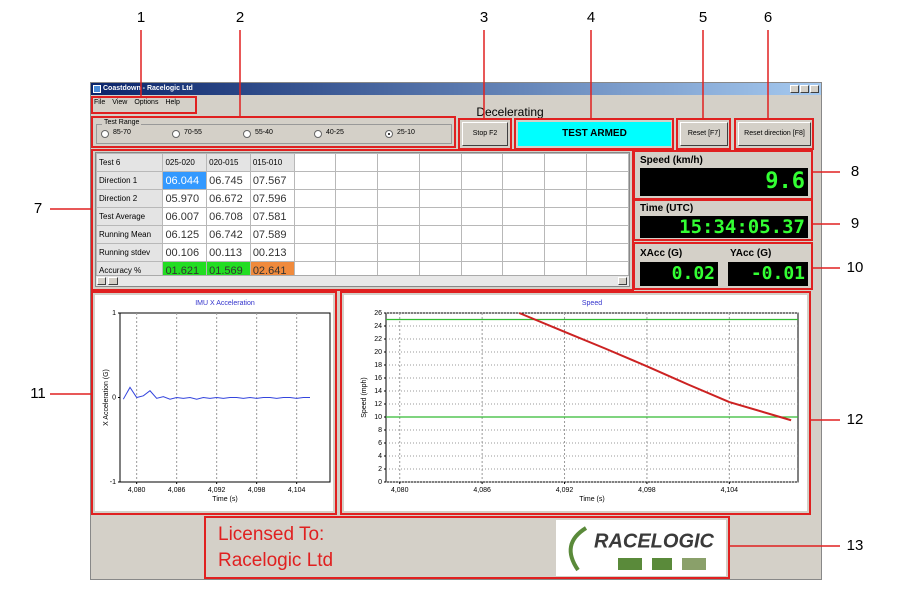  Describe the element at coordinates (594, 134) in the screenshot. I see `armed-indicator: TEST ARMED` at that location.